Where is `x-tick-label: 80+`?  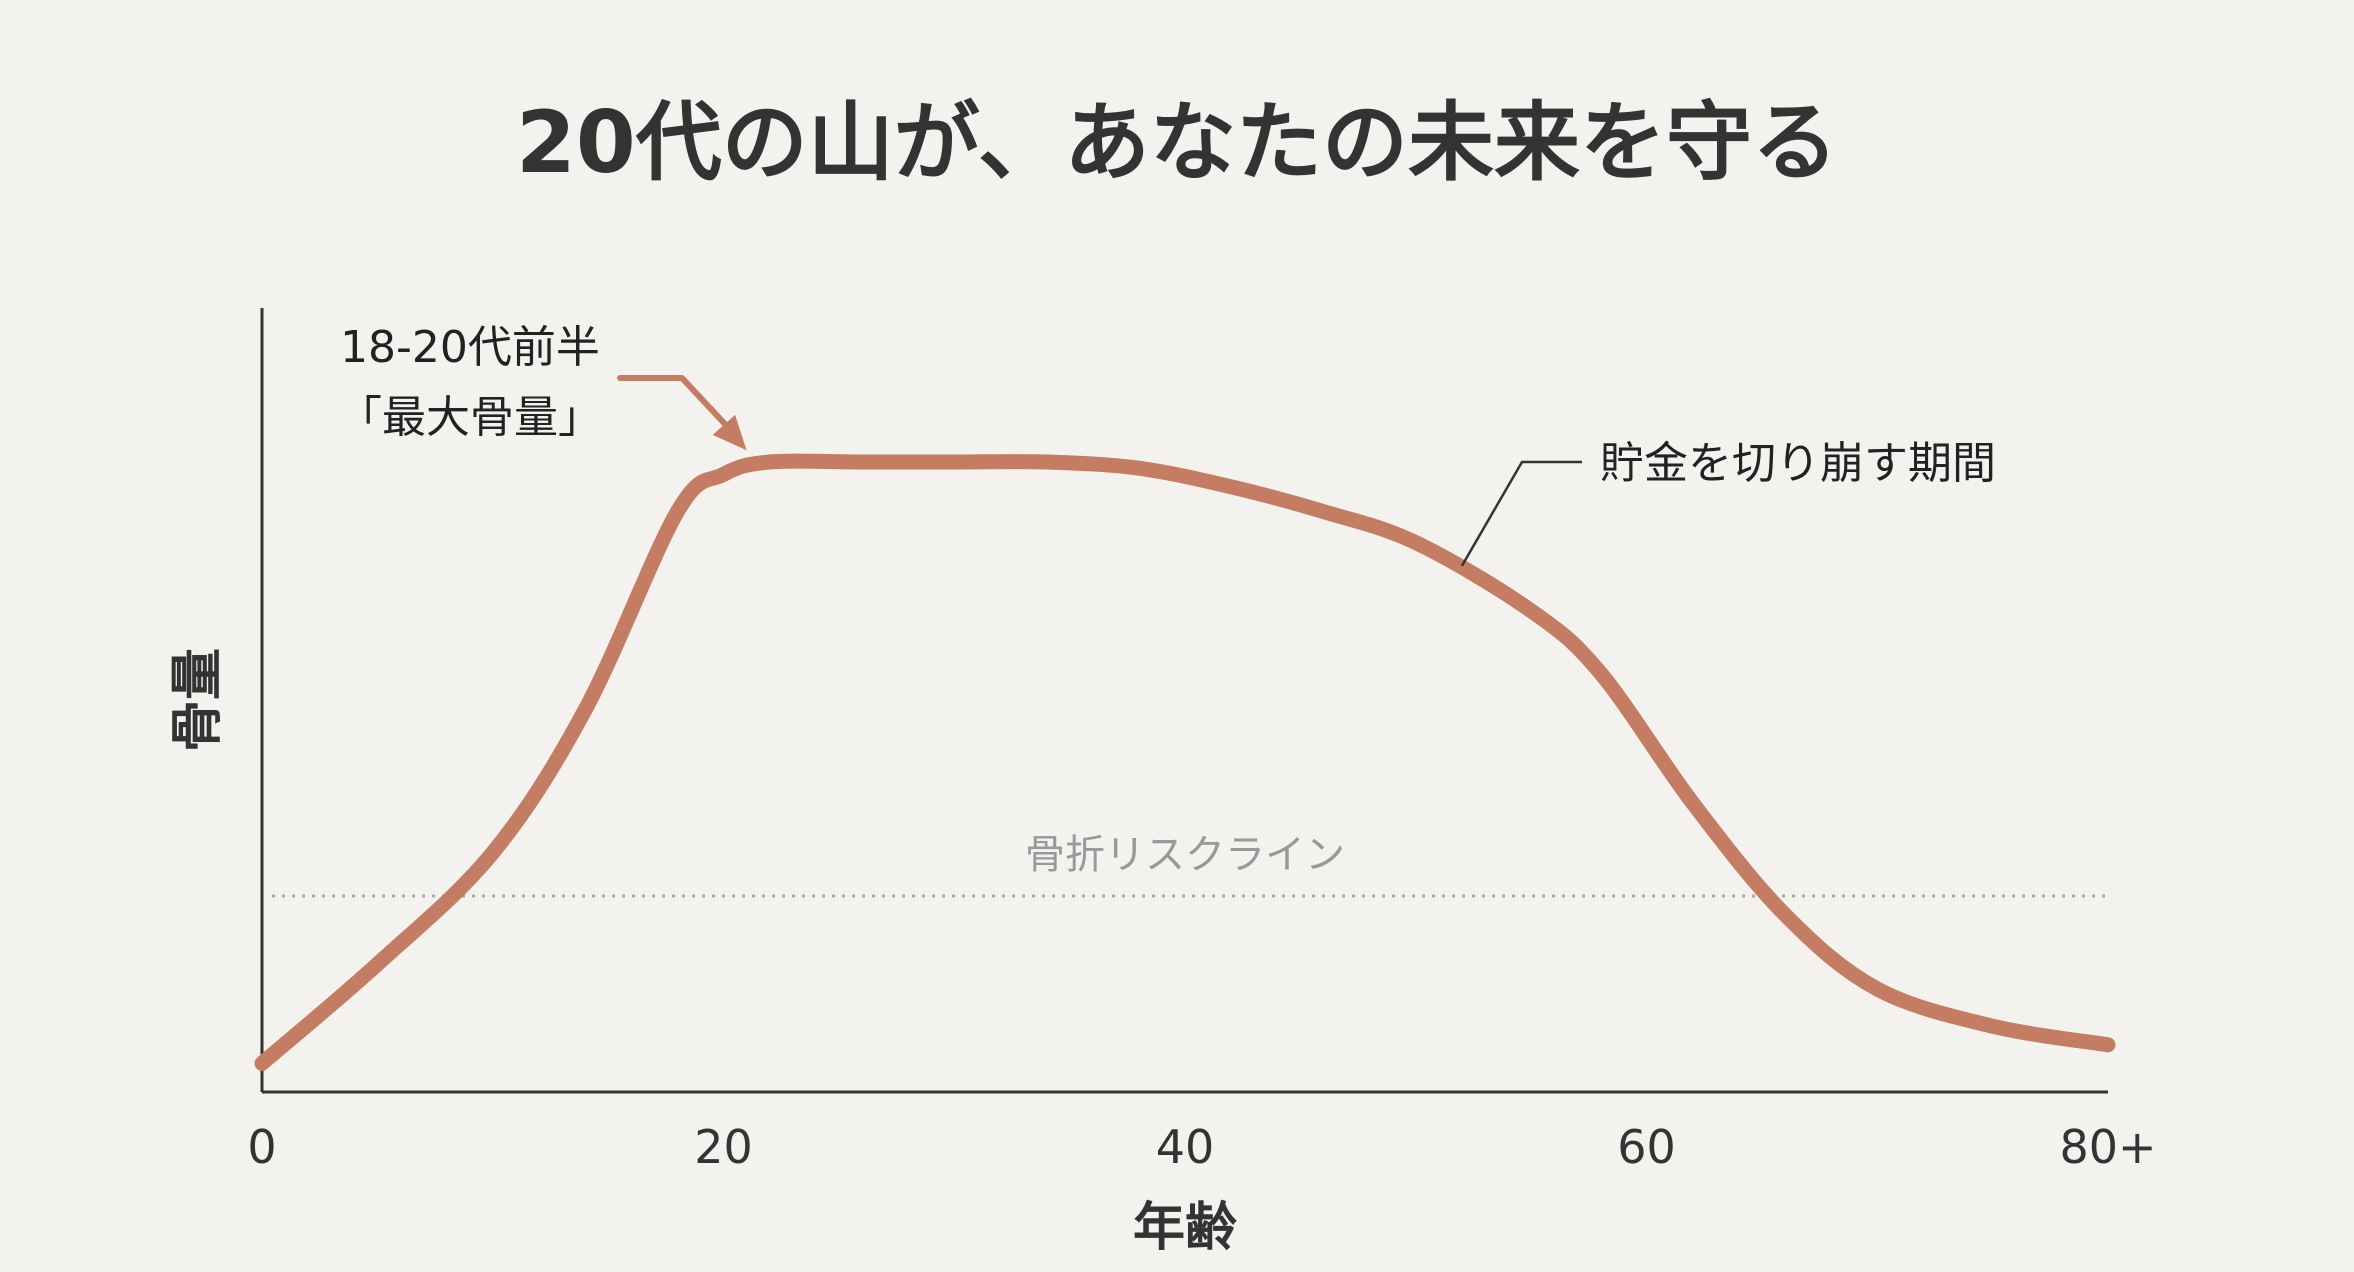
x-tick-label: 80+ is located at coordinates (2107, 1147).